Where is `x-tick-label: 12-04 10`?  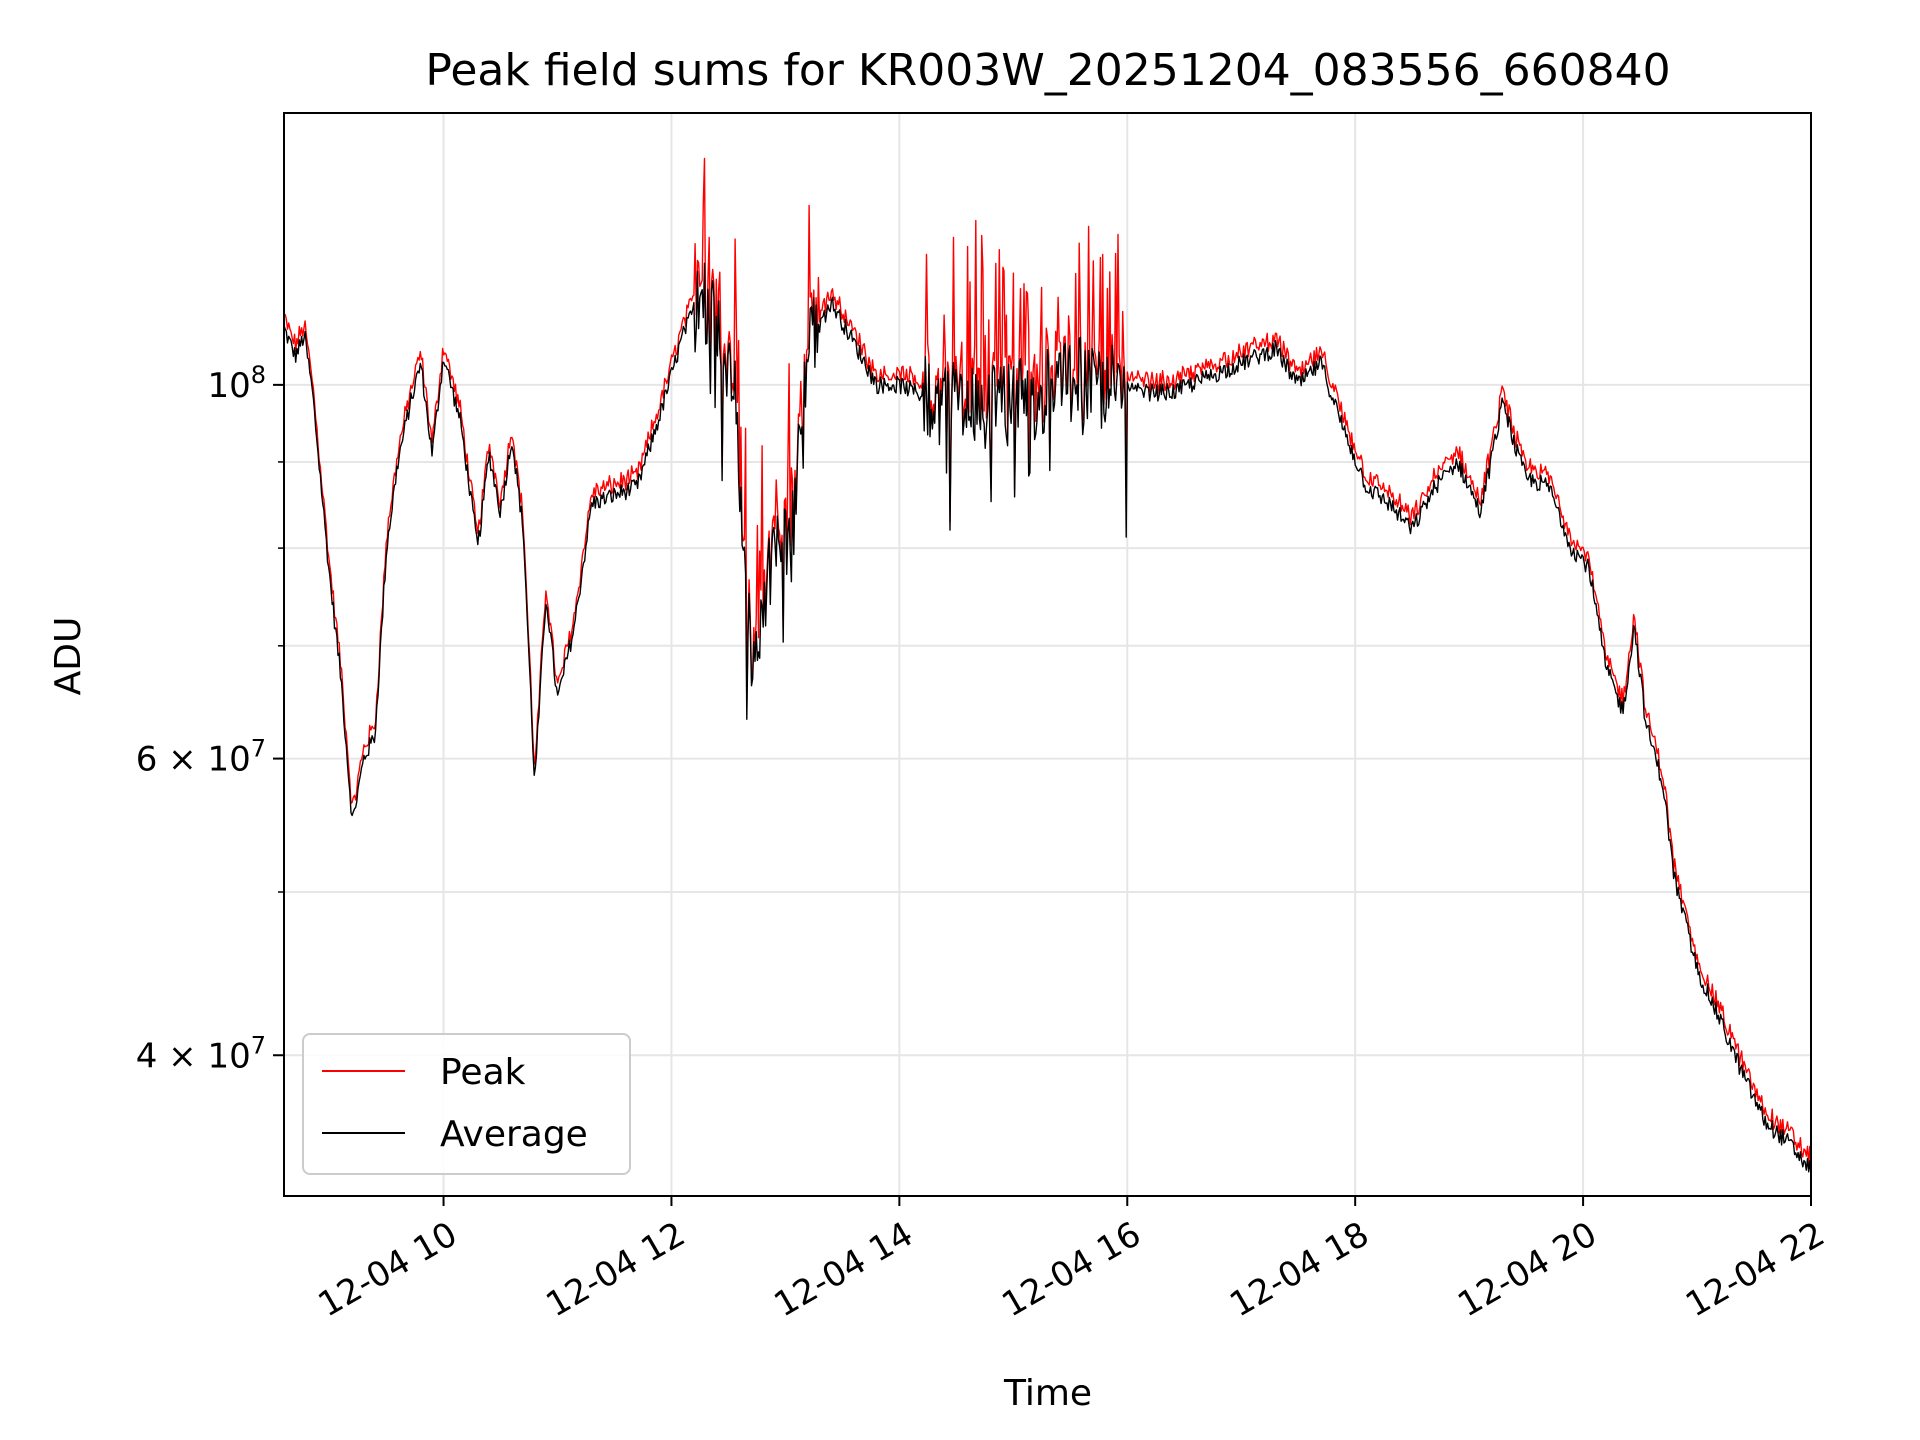 x-tick-label: 12-04 10 is located at coordinates (388, 1269).